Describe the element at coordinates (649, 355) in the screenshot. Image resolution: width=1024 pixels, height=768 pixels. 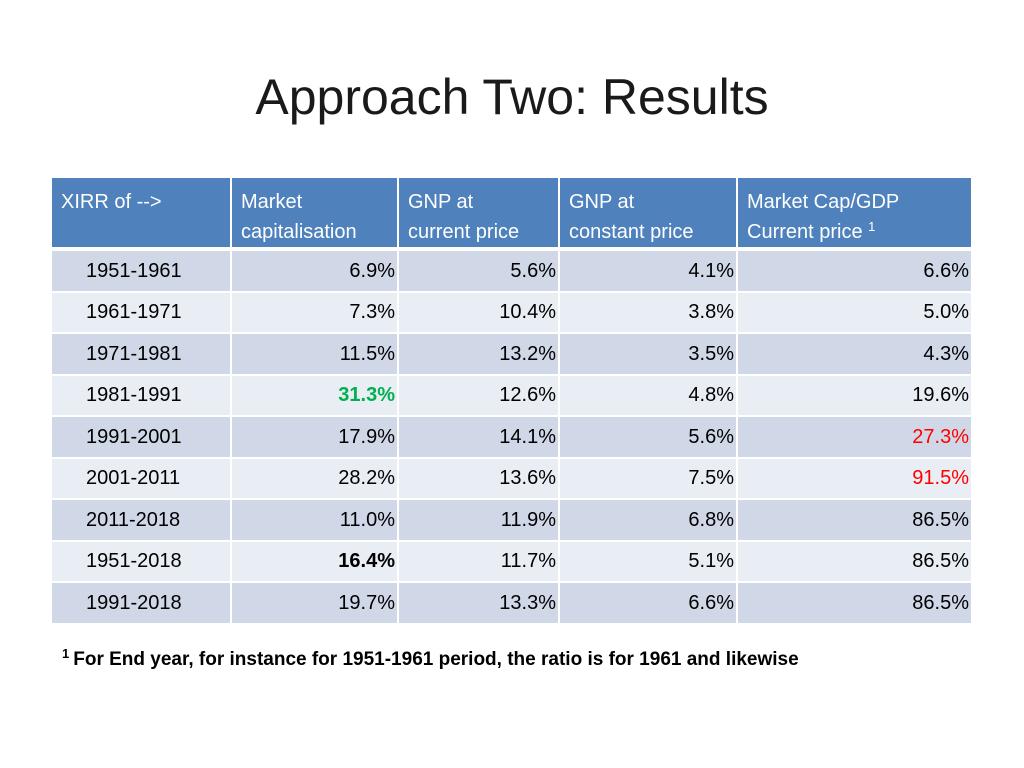
I see `gnp-constant-cell: 3.5%` at that location.